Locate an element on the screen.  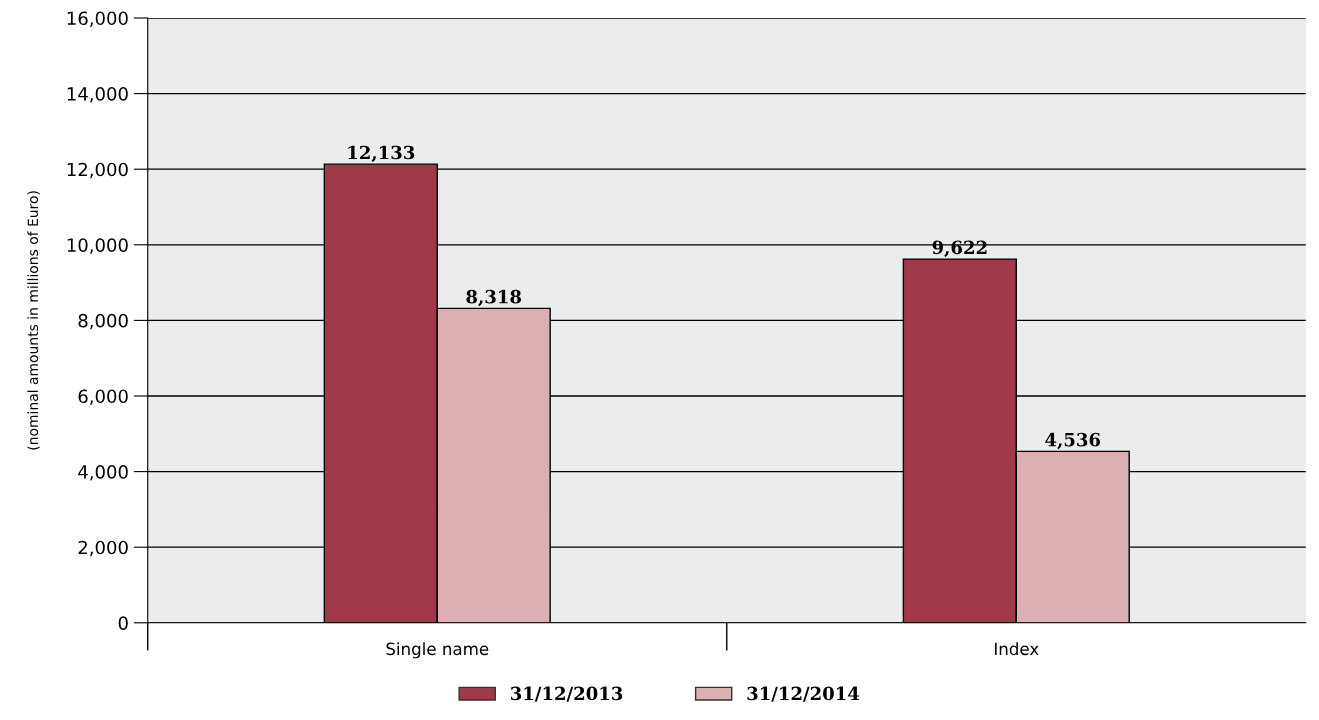
y-tick-label: 14,000 is located at coordinates (97, 95).